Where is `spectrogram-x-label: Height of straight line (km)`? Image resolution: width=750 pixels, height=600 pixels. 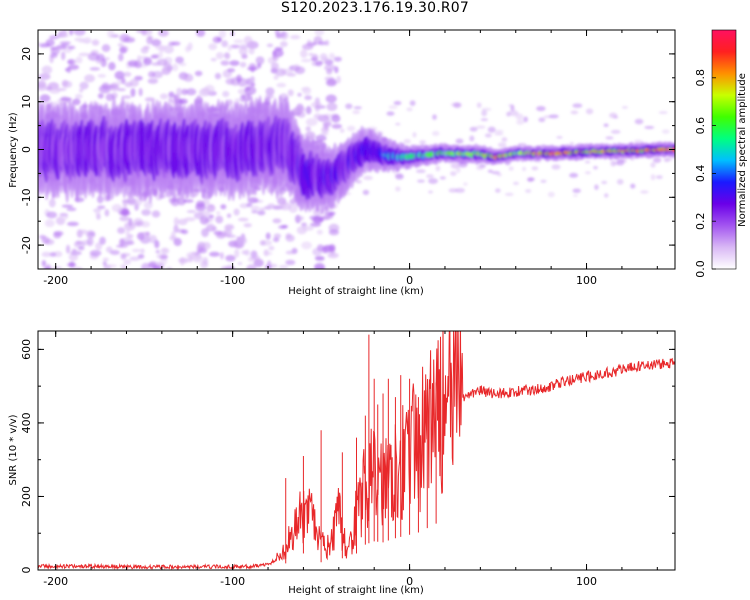 spectrogram-x-label: Height of straight line (km) is located at coordinates (356, 291).